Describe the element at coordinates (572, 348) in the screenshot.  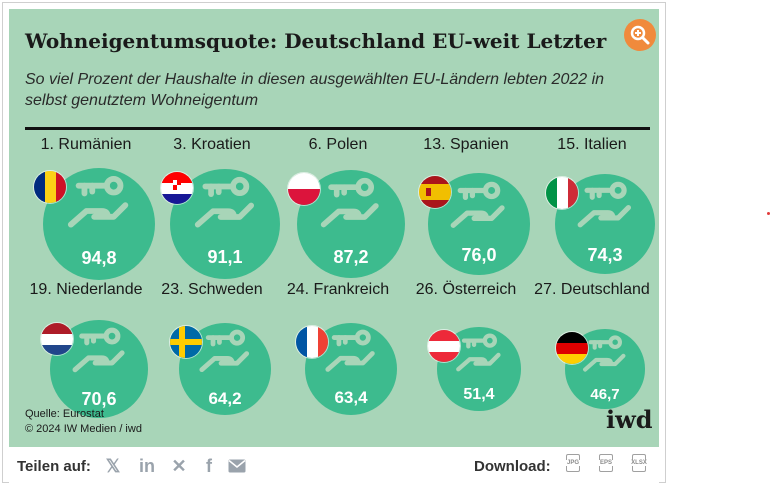
I see `flag-de-icon` at that location.